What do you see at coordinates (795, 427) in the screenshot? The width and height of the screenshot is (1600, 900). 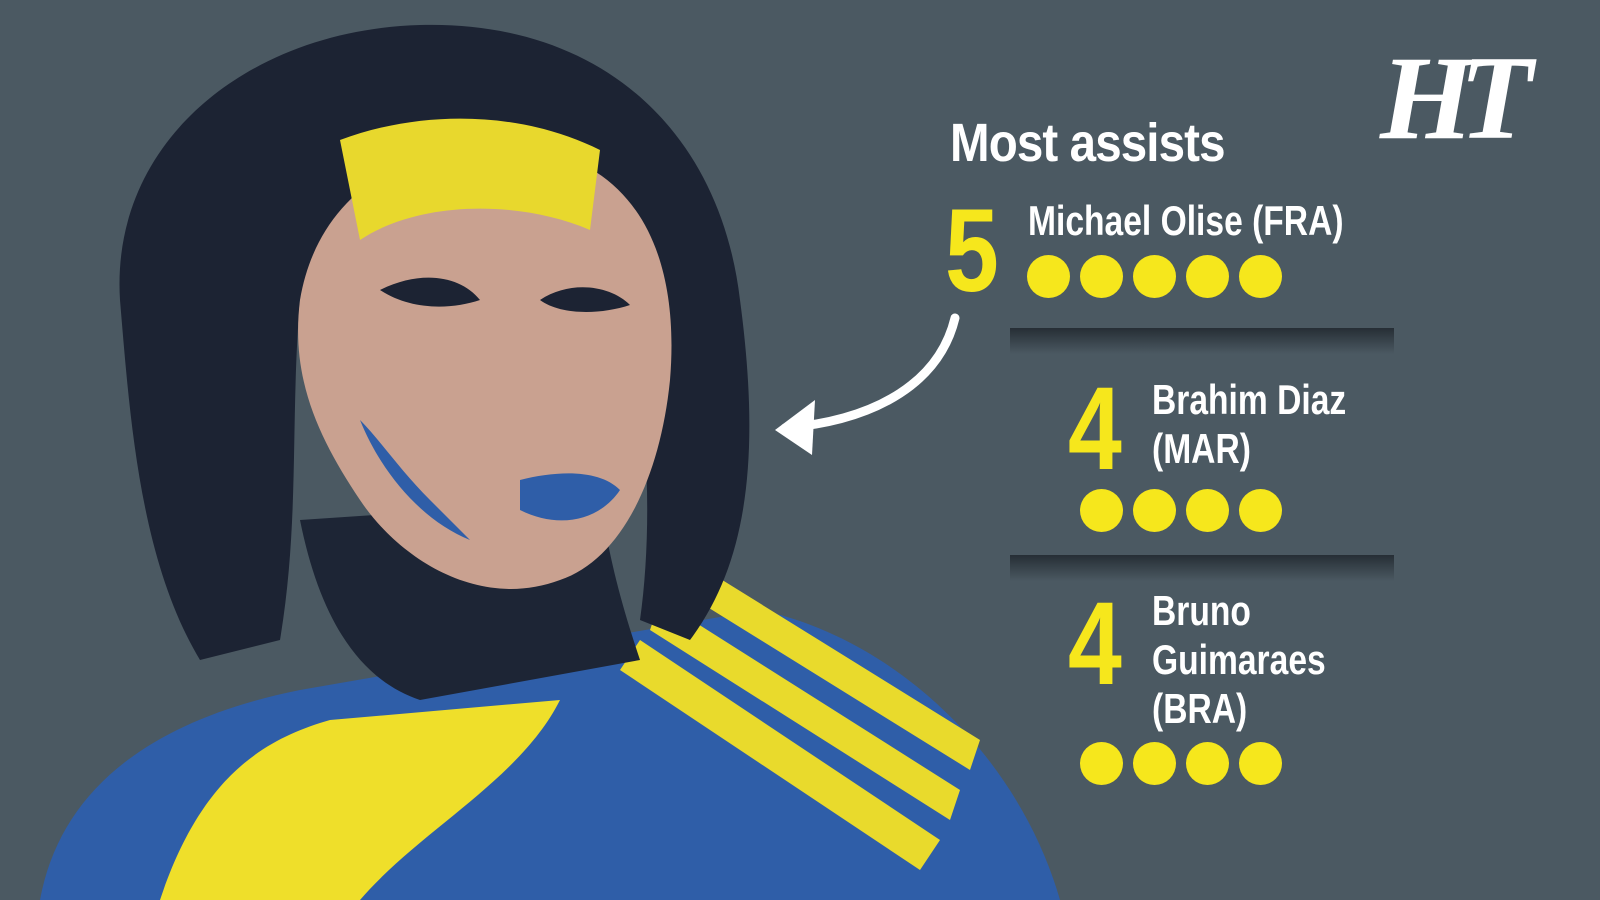 I see `arrow-head` at bounding box center [795, 427].